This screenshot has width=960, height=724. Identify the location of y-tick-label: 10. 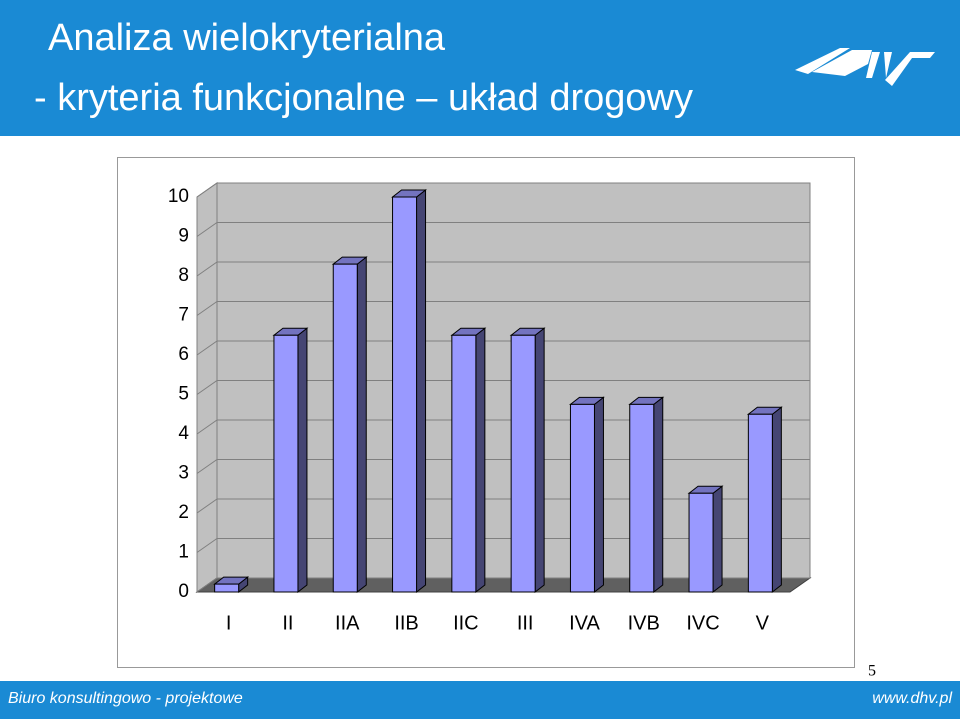
(178, 196).